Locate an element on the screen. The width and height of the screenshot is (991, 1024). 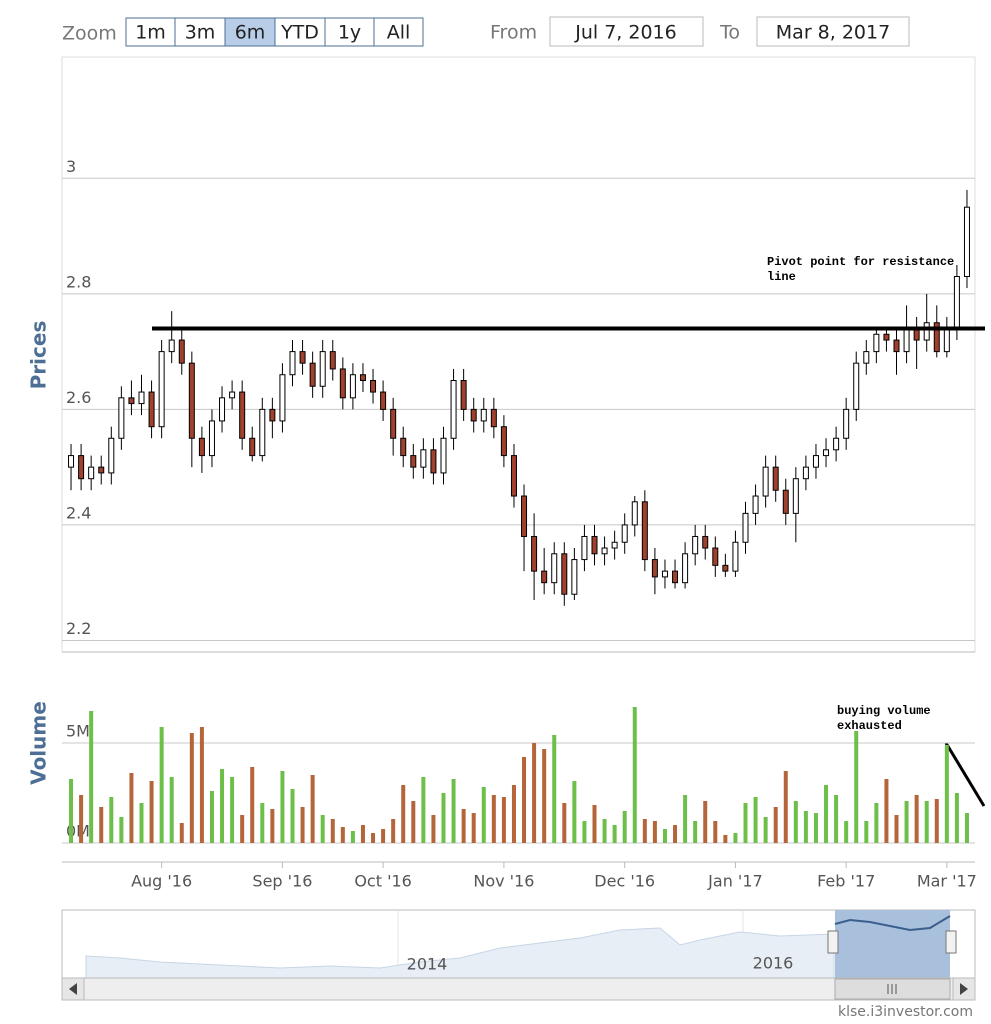
zoom-button-label: 1m is located at coordinates (150, 33).